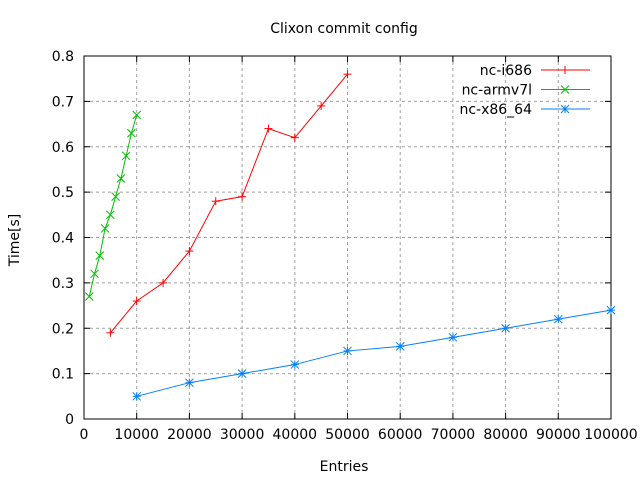 The height and width of the screenshot is (485, 640). What do you see at coordinates (497, 91) in the screenshot?
I see `legend-label: nc-armv7l` at bounding box center [497, 91].